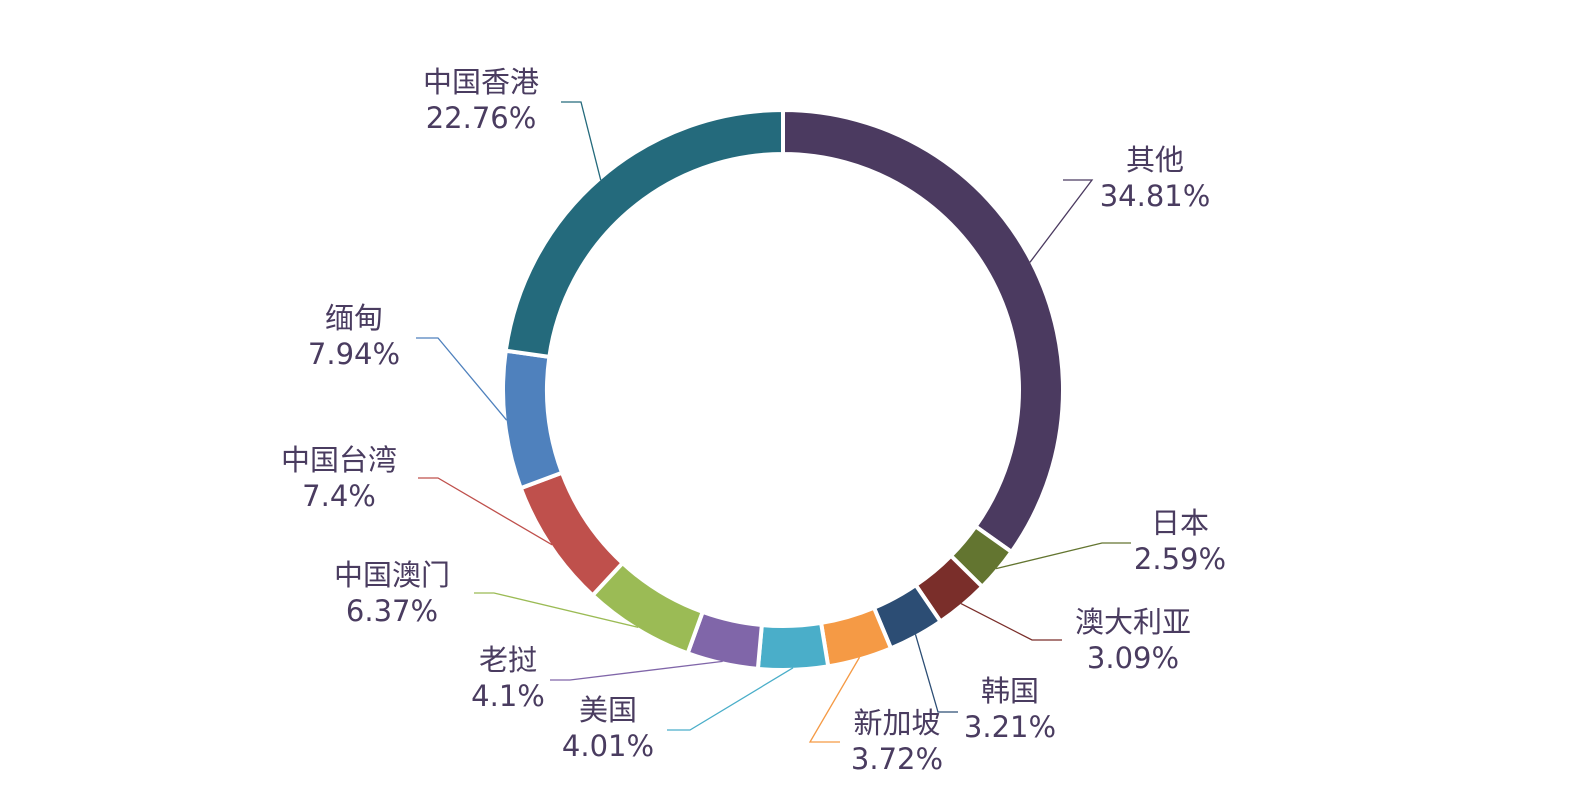 The height and width of the screenshot is (787, 1570). Describe the element at coordinates (508, 696) in the screenshot. I see `slice-label-percent: 4.1%` at that location.